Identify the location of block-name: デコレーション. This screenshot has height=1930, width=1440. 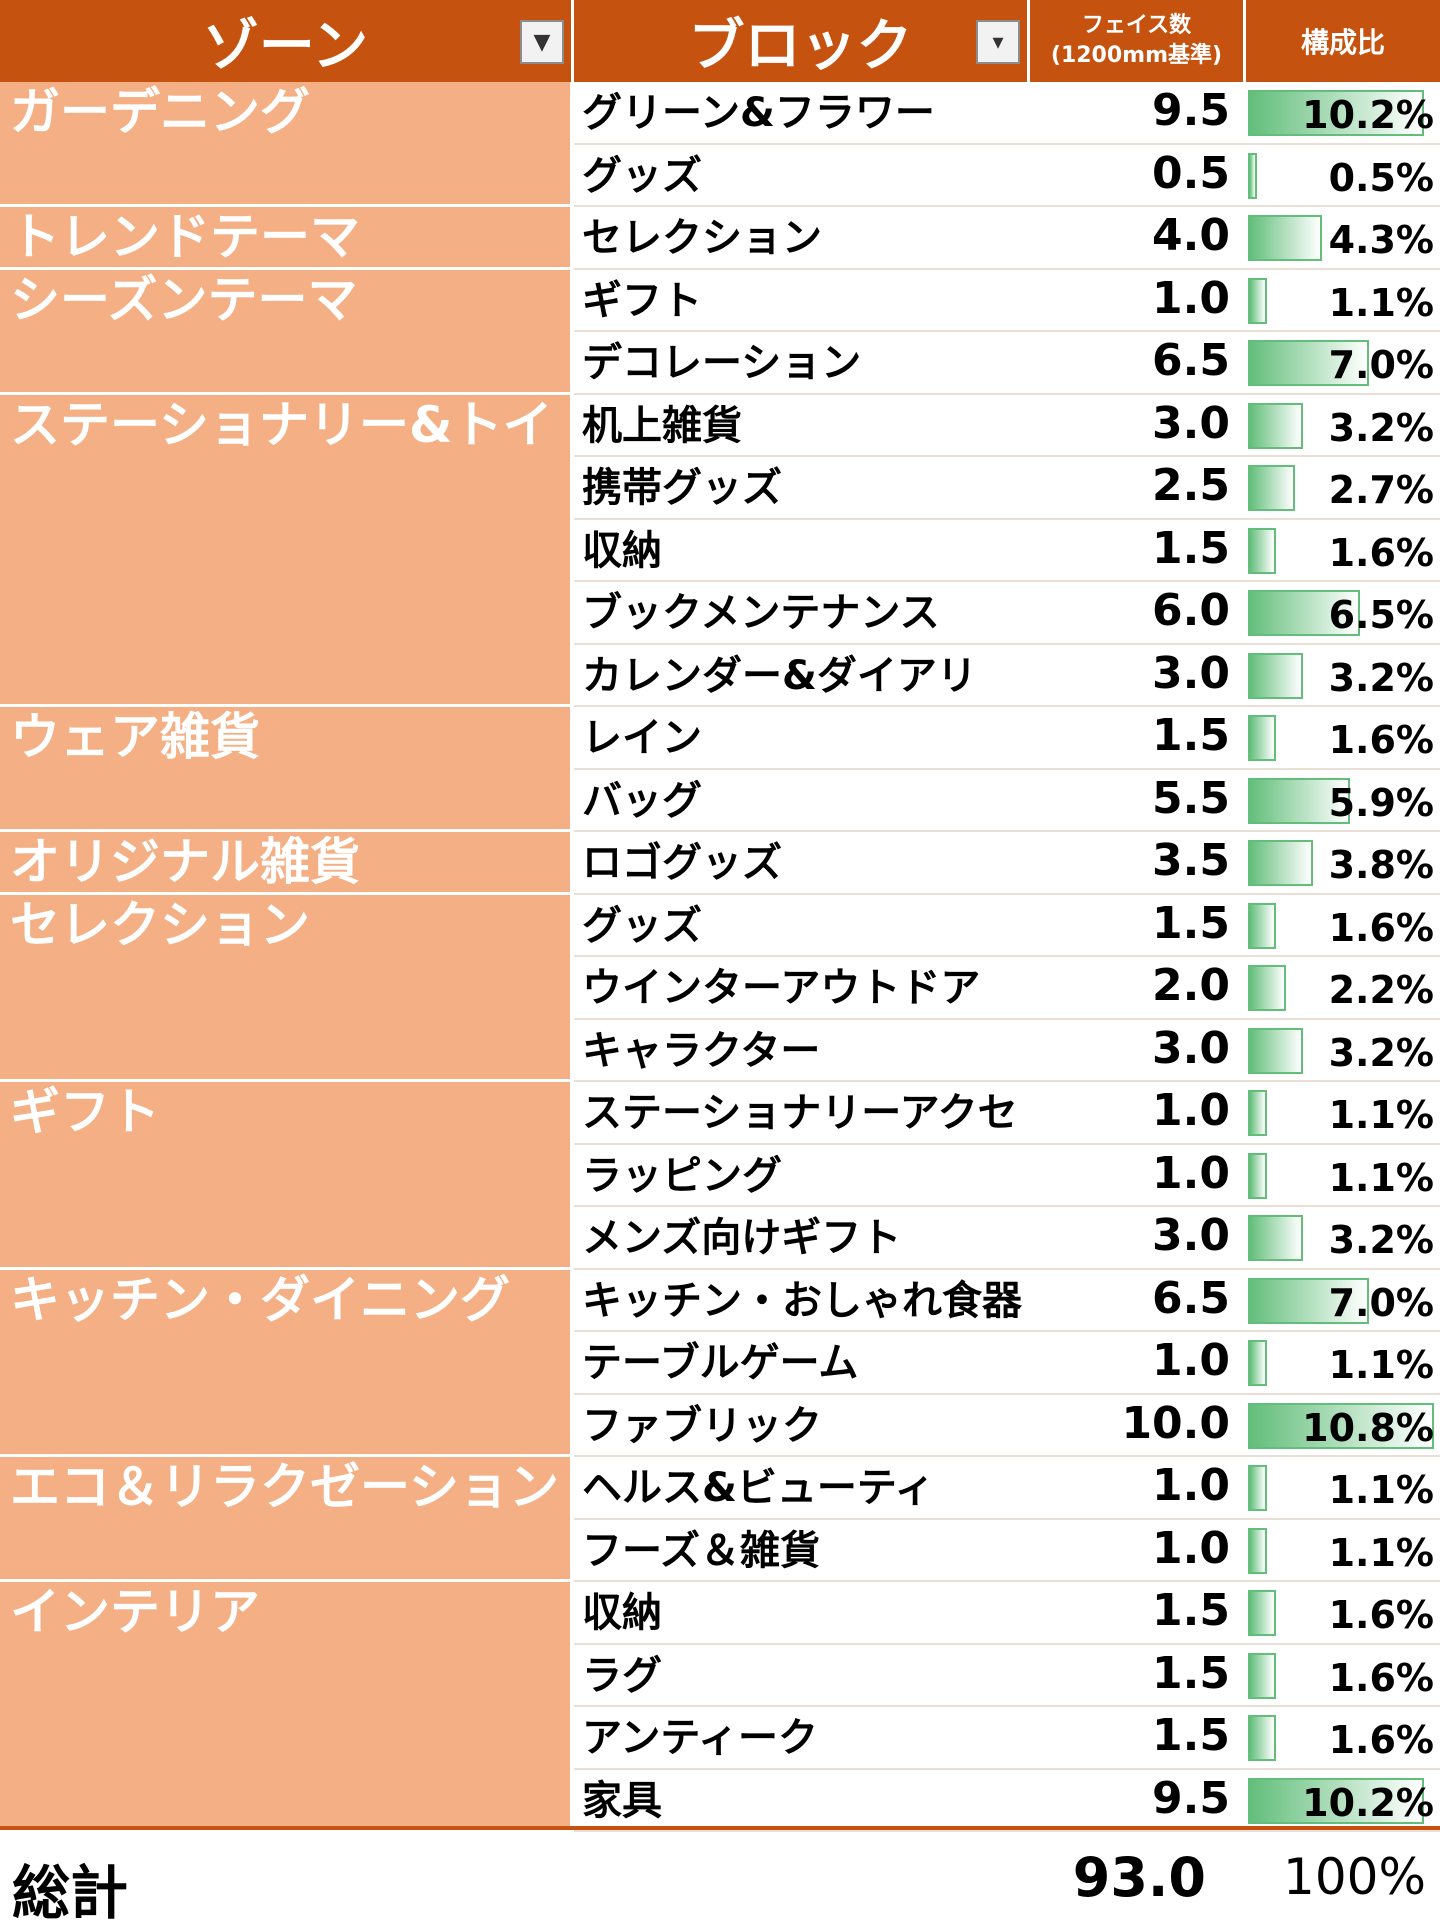
(722, 363).